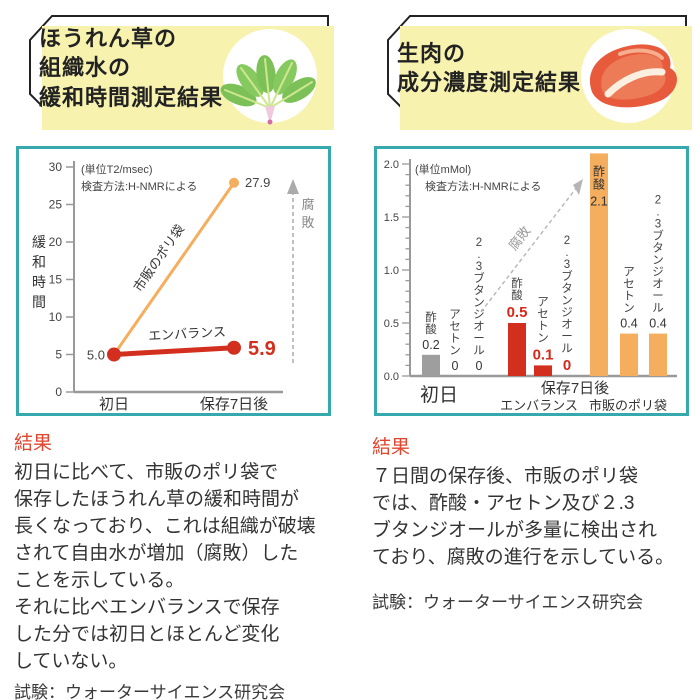 The image size is (700, 700). I want to click on y-tick-label: 0.0, so click(391, 377).